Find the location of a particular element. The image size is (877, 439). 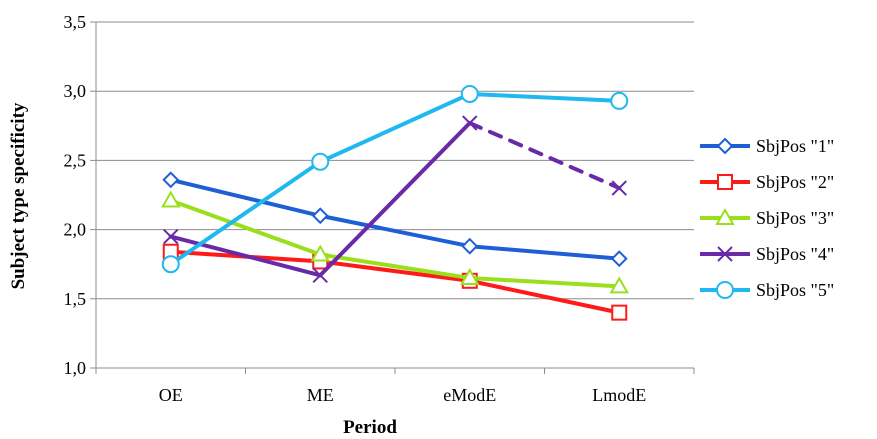

x-tick-label: OE is located at coordinates (171, 395).